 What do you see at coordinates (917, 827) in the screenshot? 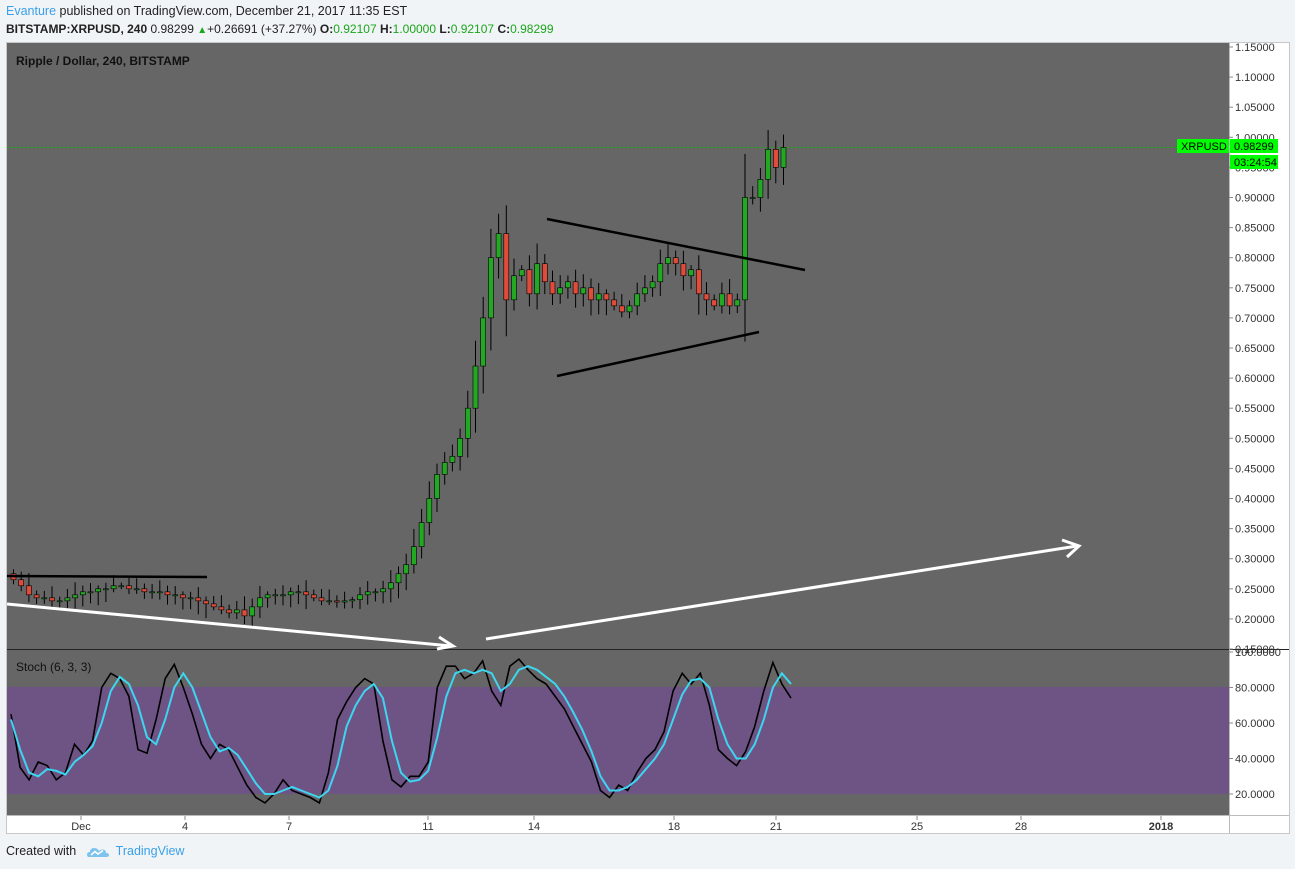
I see `time-tick-label: 25` at bounding box center [917, 827].